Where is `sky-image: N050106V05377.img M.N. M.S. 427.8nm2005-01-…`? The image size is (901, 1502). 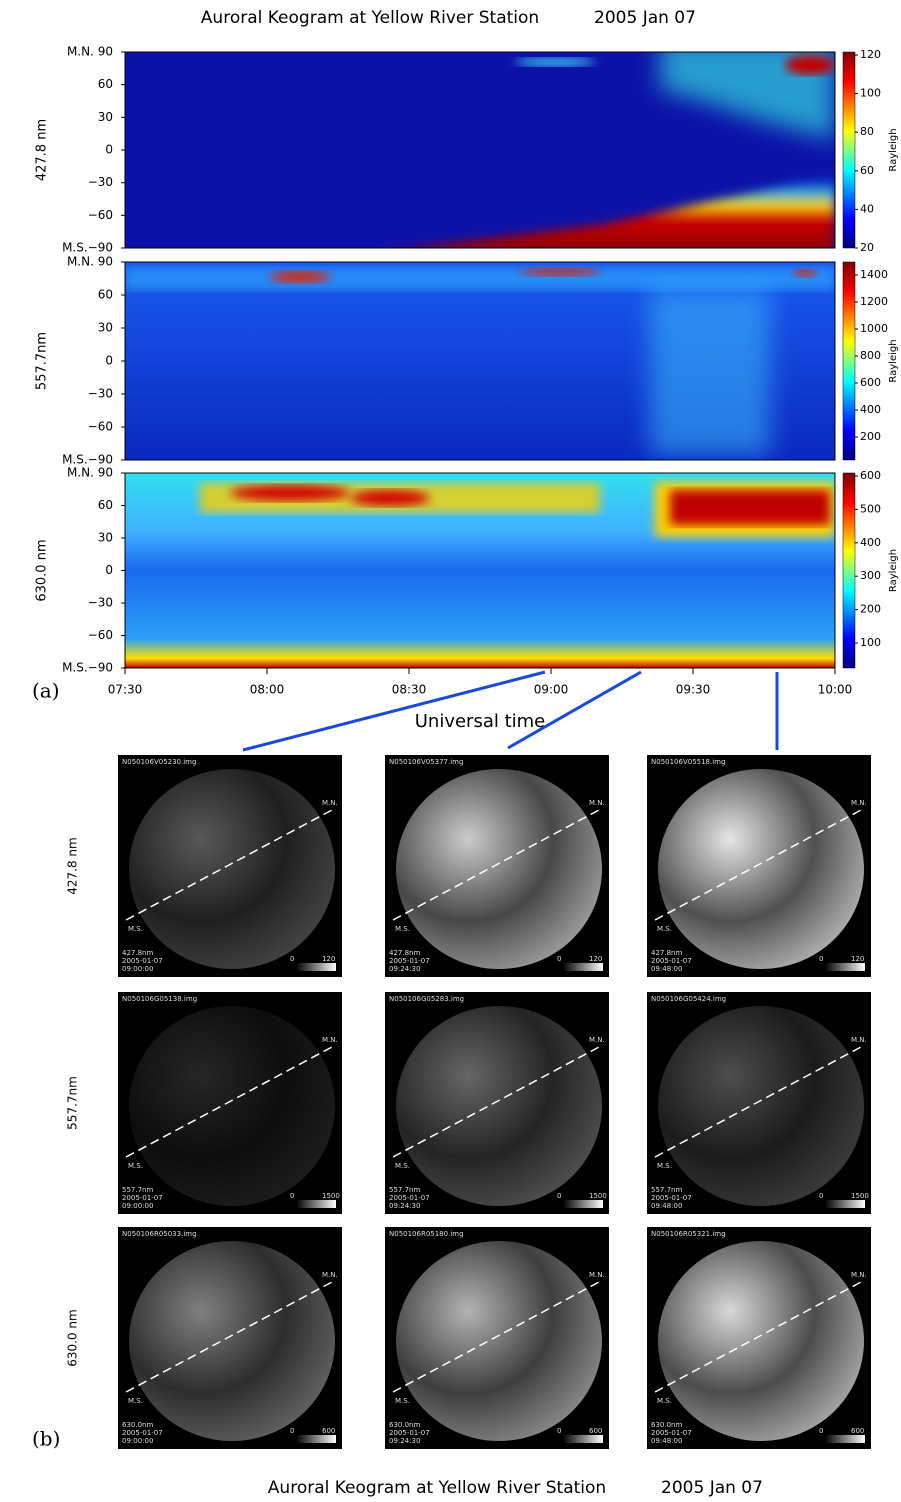 sky-image: N050106V05377.img M.N. M.S. 427.8nm2005-01-… is located at coordinates (497, 866).